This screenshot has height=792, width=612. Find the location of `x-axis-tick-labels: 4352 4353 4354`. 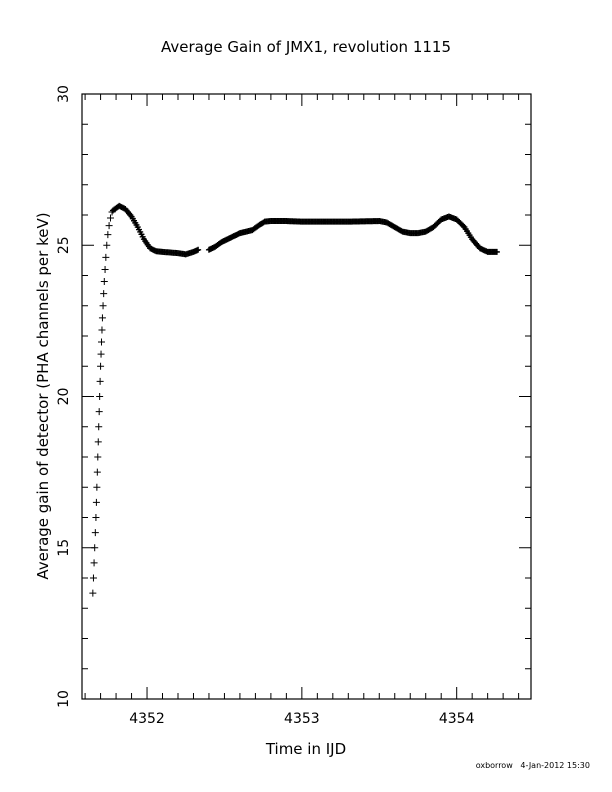

x-axis-tick-labels: 4352 4353 4354 is located at coordinates (301, 719).